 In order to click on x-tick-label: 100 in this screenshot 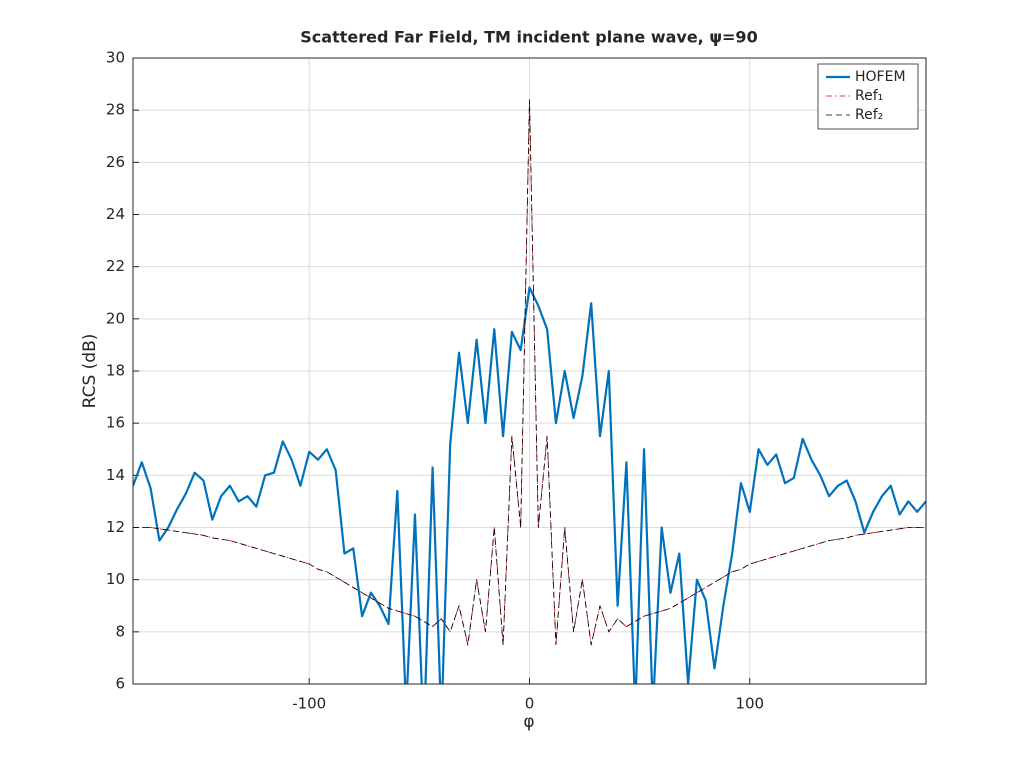, I will do `click(749, 704)`.